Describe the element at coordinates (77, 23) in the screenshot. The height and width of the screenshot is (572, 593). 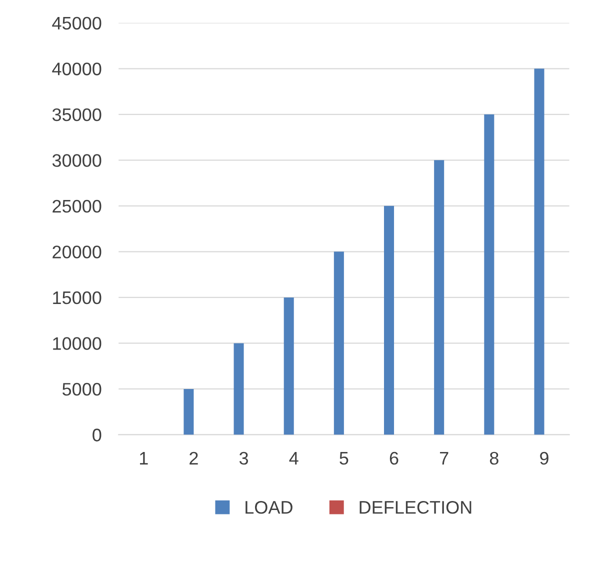
I see `y-tick-label: 45000` at that location.